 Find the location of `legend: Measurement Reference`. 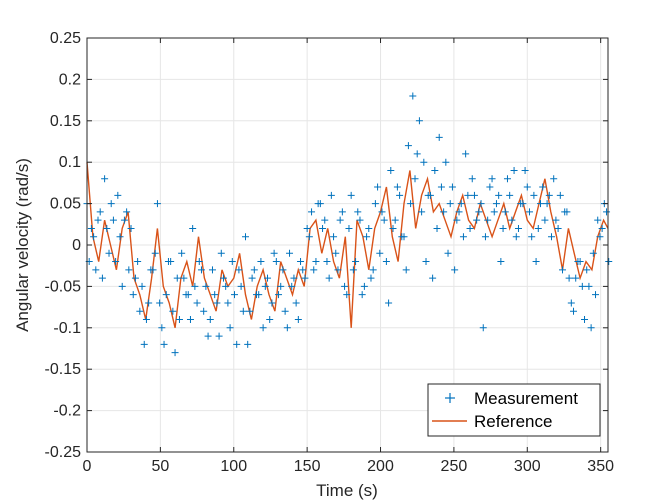

legend: Measurement Reference is located at coordinates (514, 410).